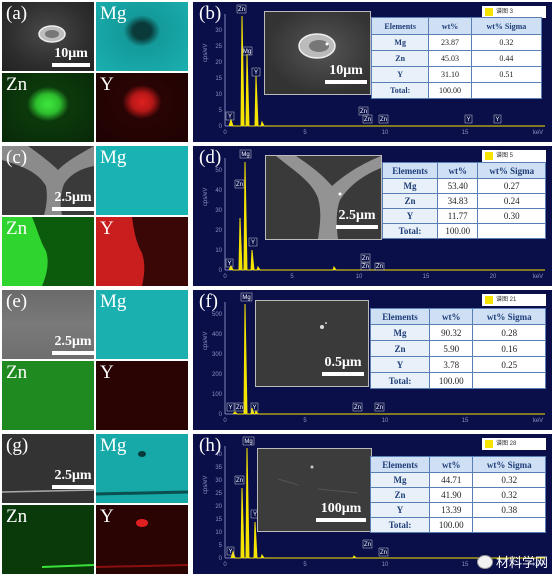  I want to click on panel-label: (g), so click(17, 445).